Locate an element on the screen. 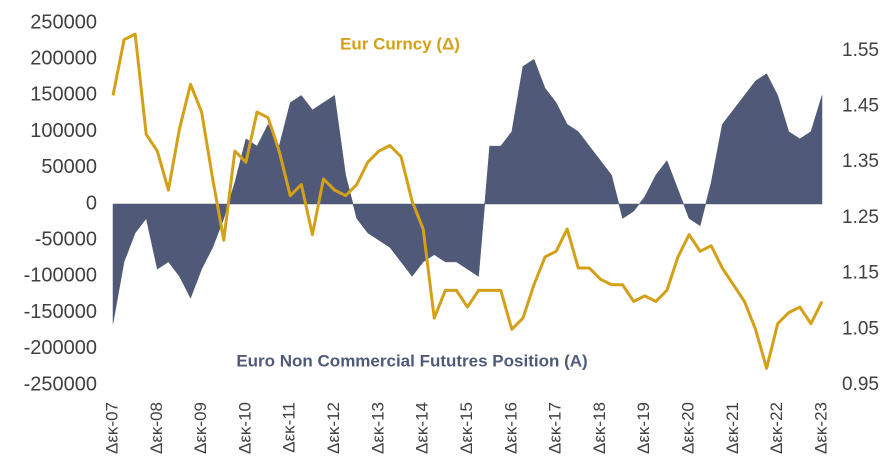 This screenshot has width=886, height=468. y2-tick-label: 1.35 is located at coordinates (860, 161).